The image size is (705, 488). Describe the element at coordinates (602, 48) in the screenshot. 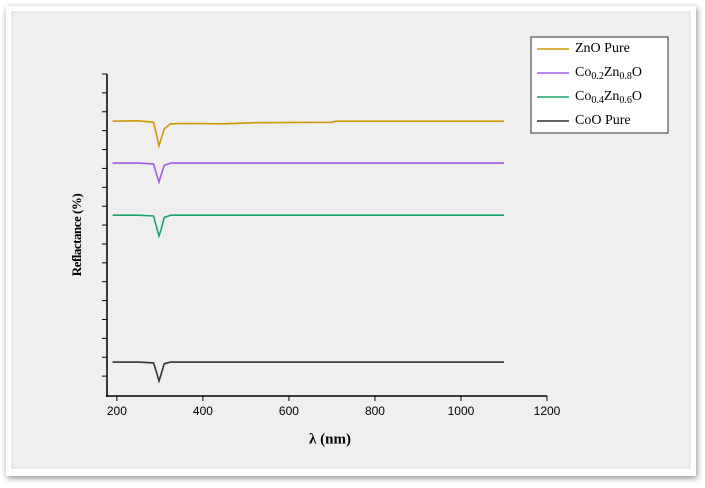

I see `legend-label: ZnO Pure` at that location.